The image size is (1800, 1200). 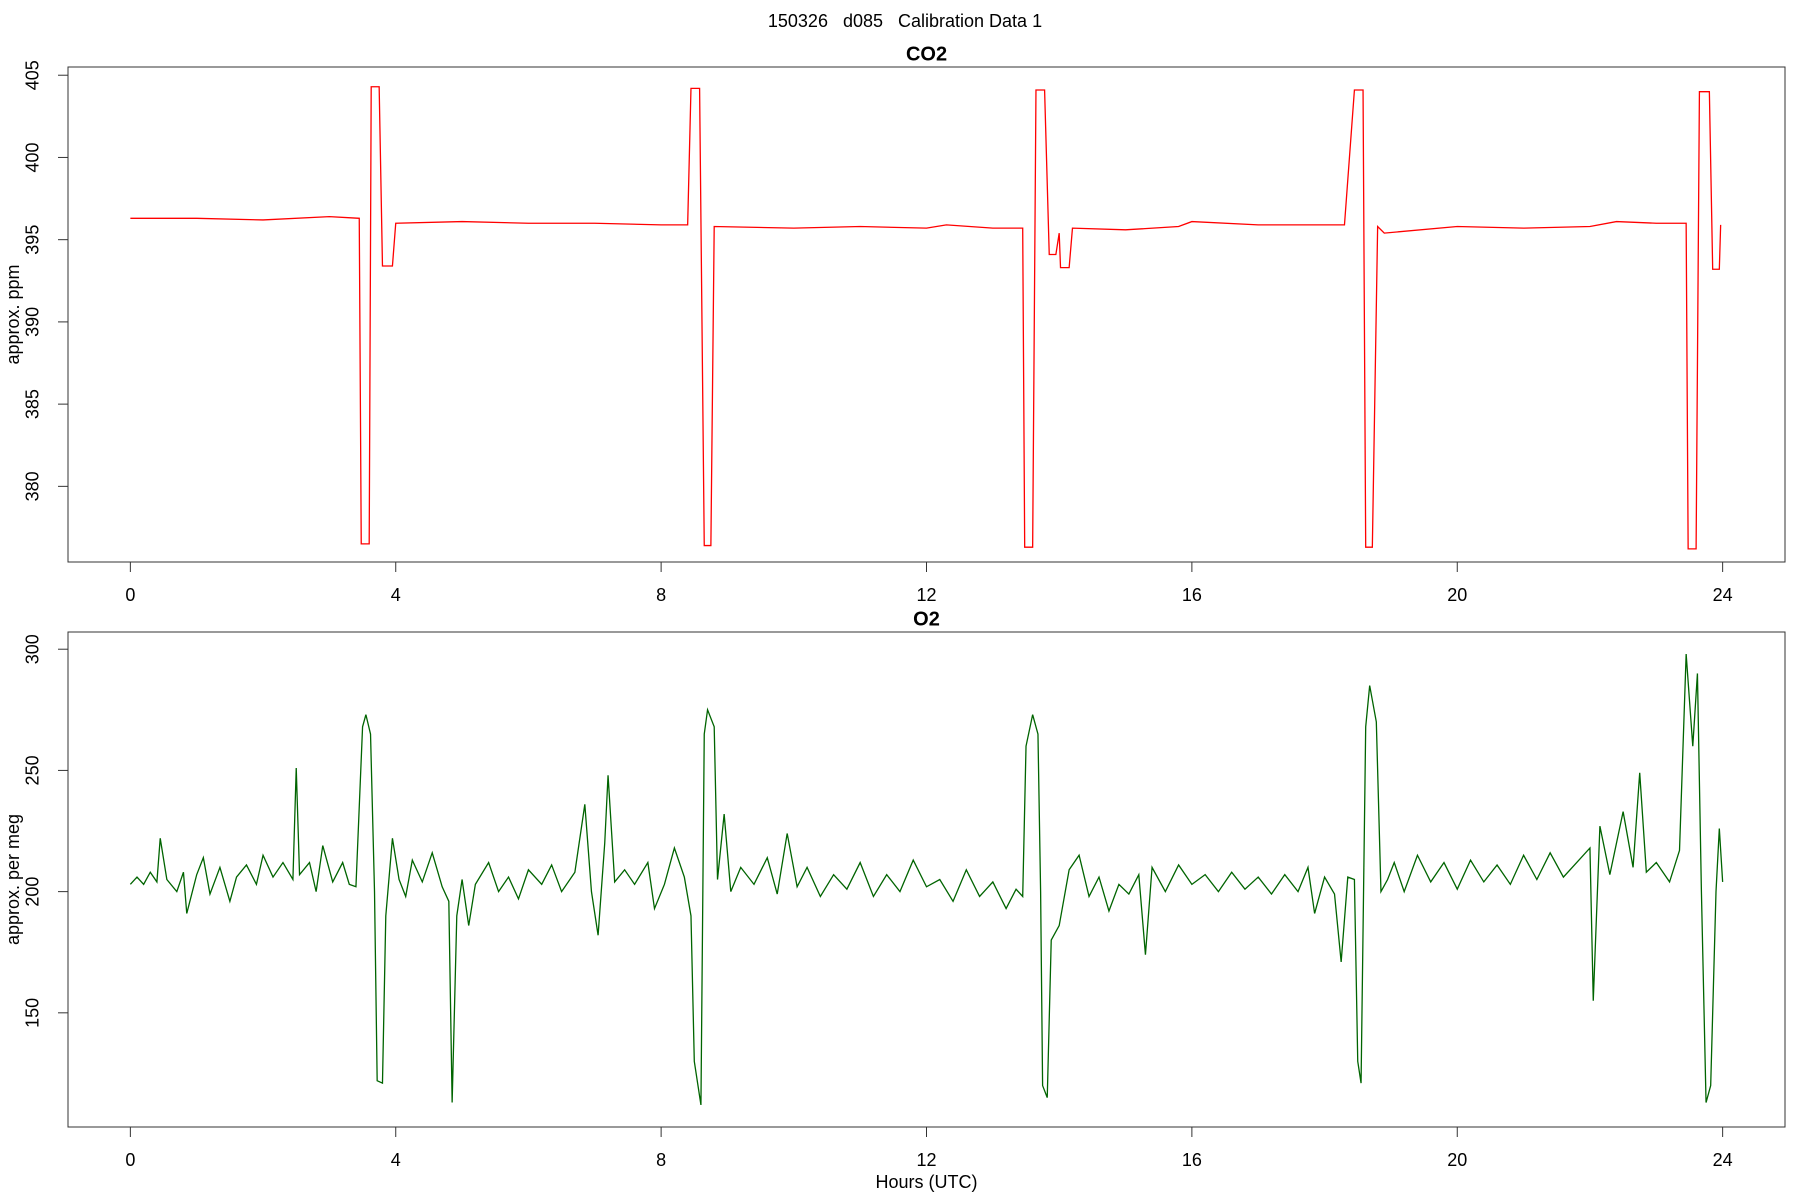 I want to click on y-tick-label: 150, so click(x=33, y=1013).